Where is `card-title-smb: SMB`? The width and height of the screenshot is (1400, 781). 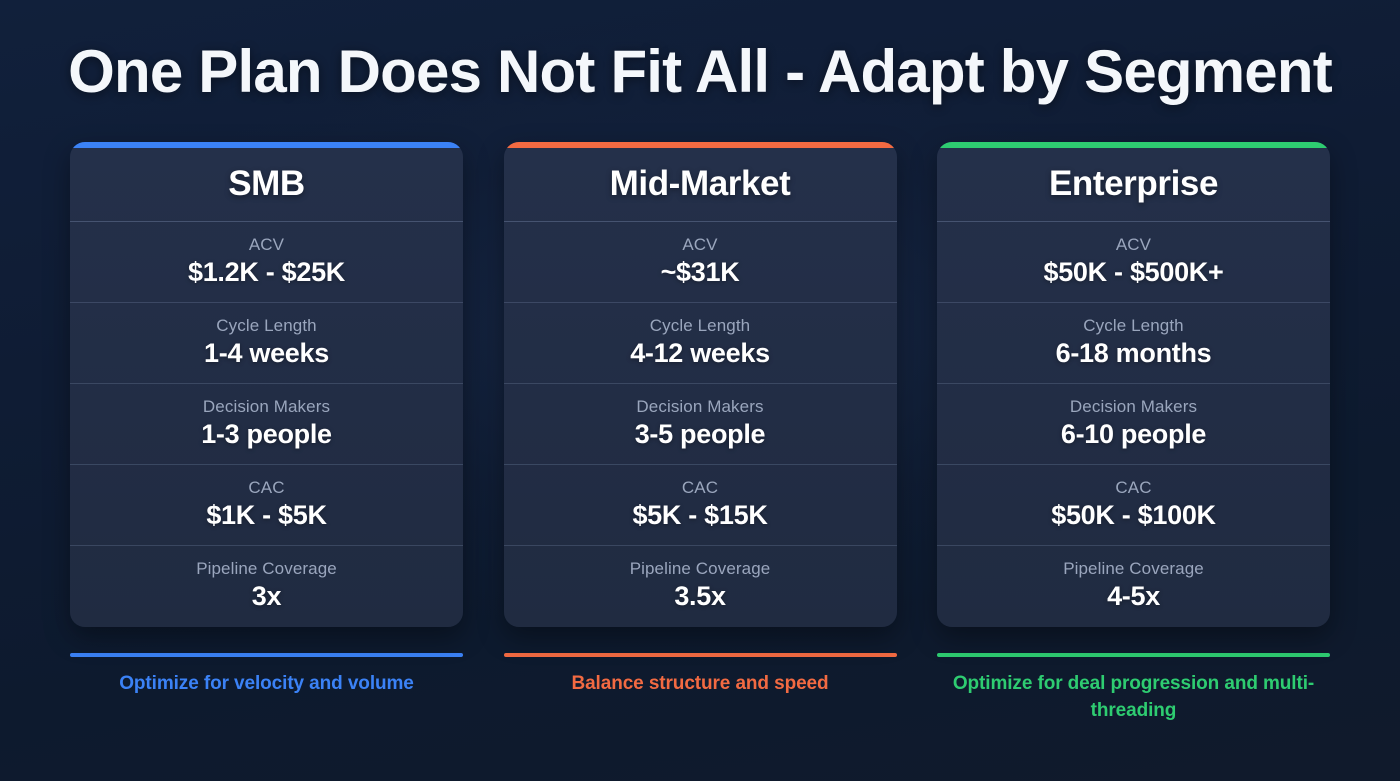 card-title-smb: SMB is located at coordinates (266, 184).